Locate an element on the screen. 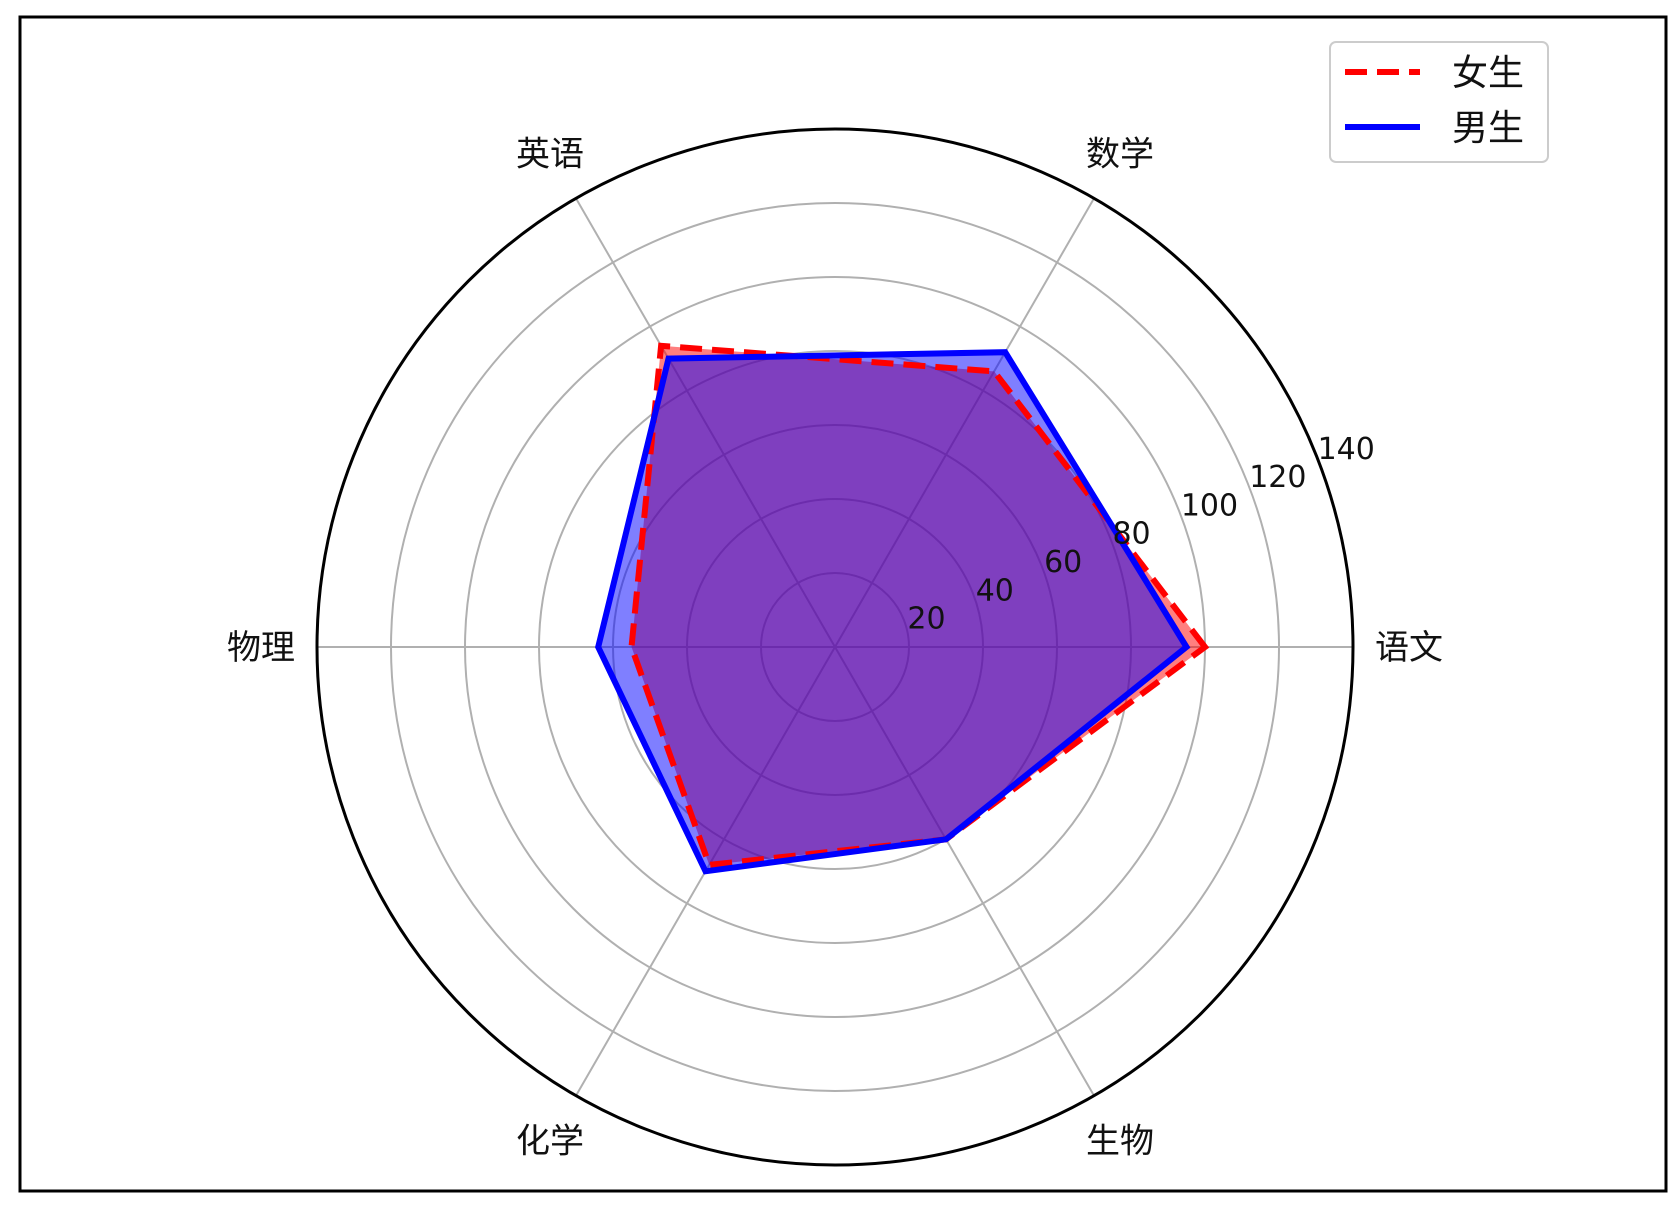  r-tick-label-60: 60 is located at coordinates (1063, 562).